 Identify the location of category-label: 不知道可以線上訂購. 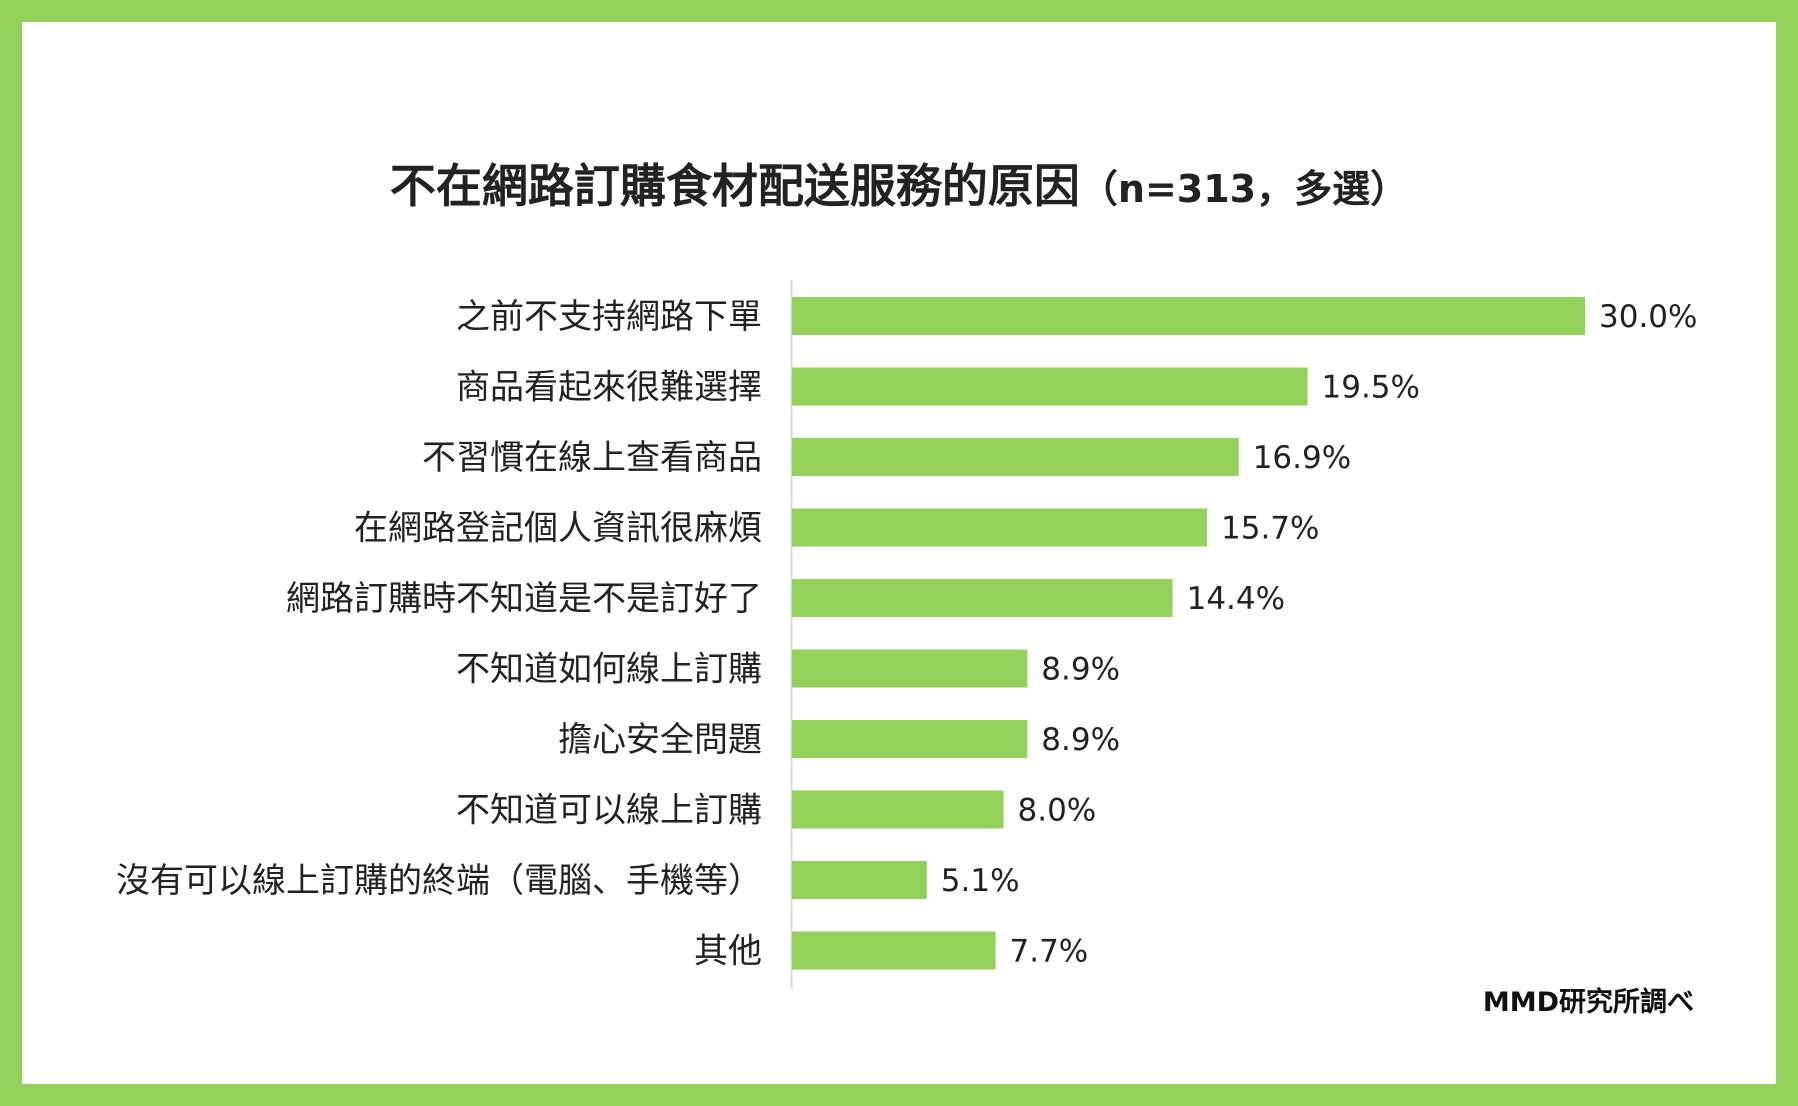
(609, 811).